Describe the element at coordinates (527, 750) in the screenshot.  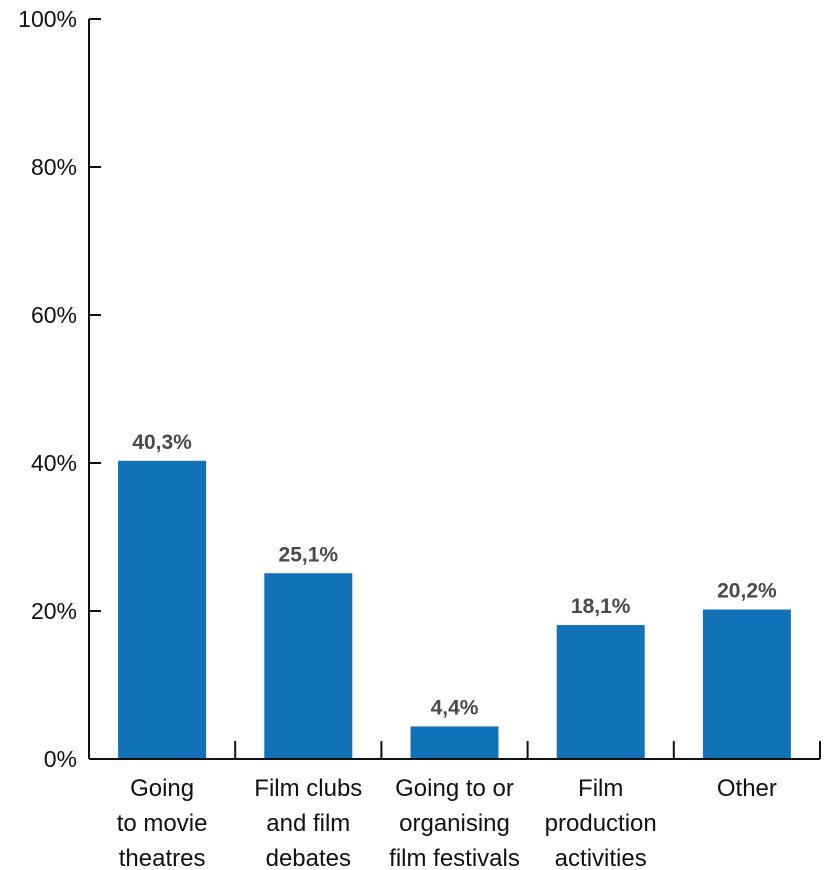
I see `x-axis-ticks` at that location.